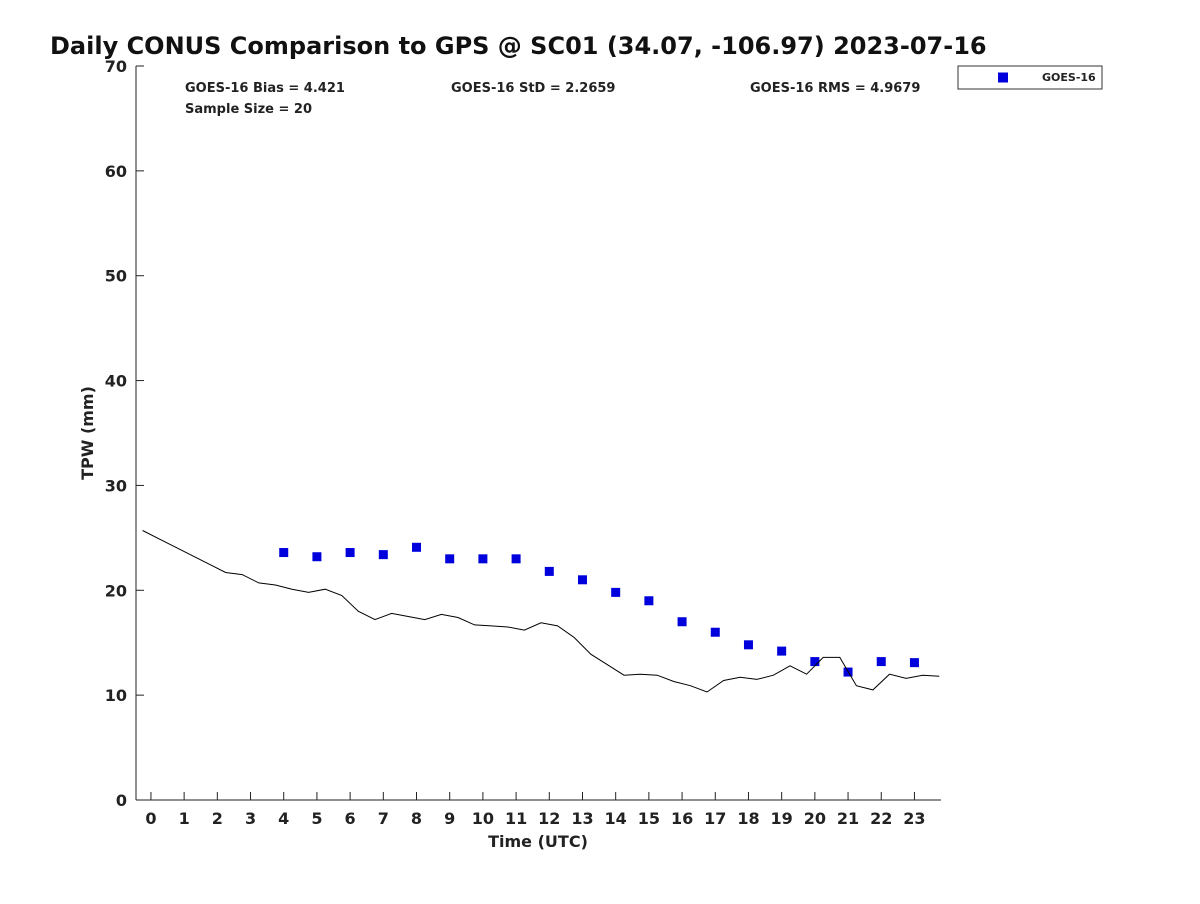 The width and height of the screenshot is (1200, 904). What do you see at coordinates (350, 818) in the screenshot?
I see `x-tick-label: 6` at bounding box center [350, 818].